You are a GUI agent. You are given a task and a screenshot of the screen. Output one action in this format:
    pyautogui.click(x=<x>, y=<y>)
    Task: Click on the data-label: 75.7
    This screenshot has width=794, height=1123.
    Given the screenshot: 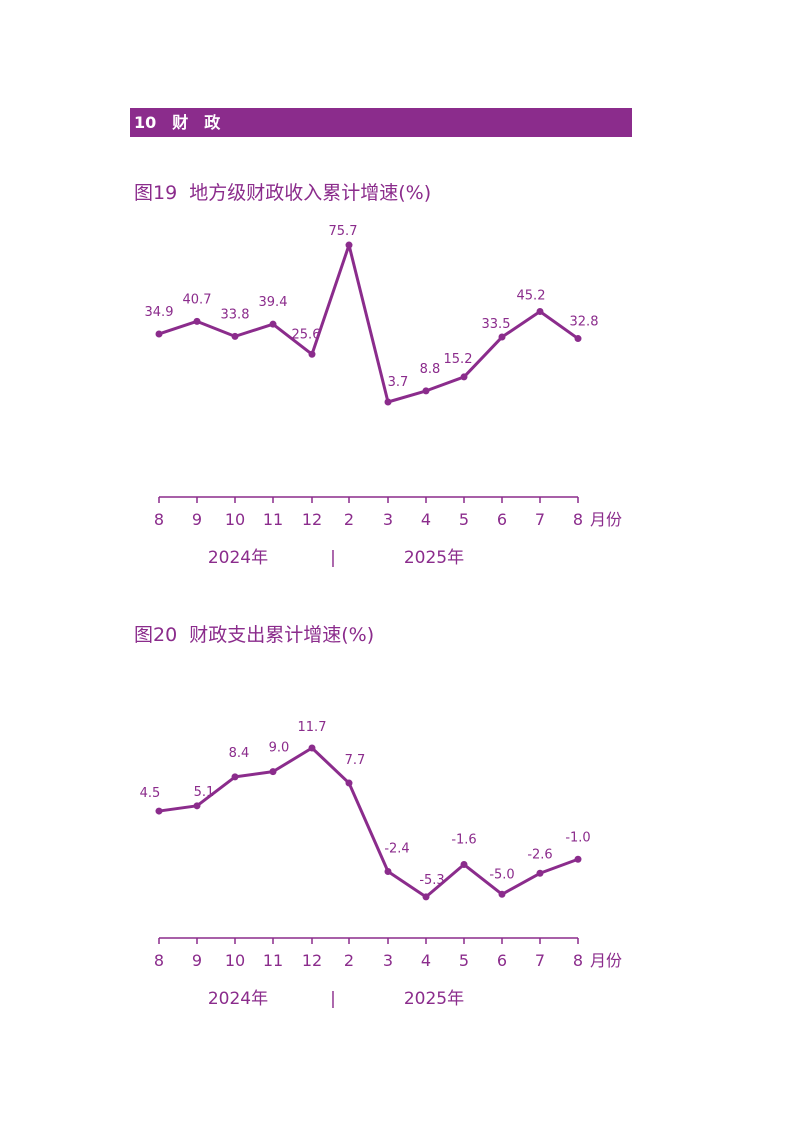 What is the action you would take?
    pyautogui.click(x=343, y=231)
    